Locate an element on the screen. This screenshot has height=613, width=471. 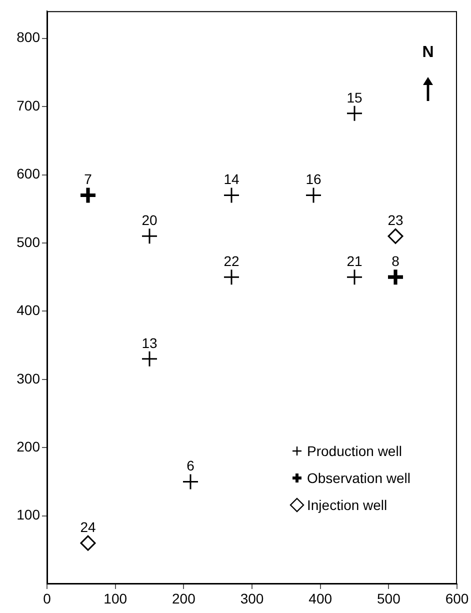
x-tick-label: 200 is located at coordinates (184, 598).